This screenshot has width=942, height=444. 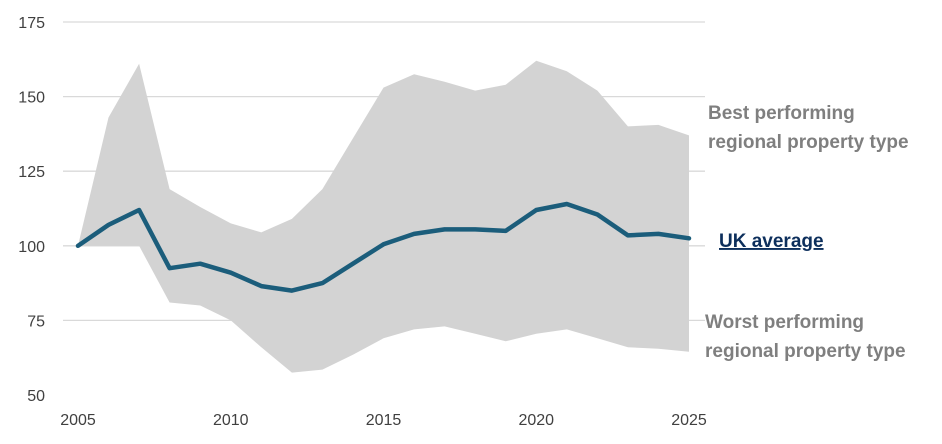 I want to click on y-tick-label: 75, so click(x=36, y=321).